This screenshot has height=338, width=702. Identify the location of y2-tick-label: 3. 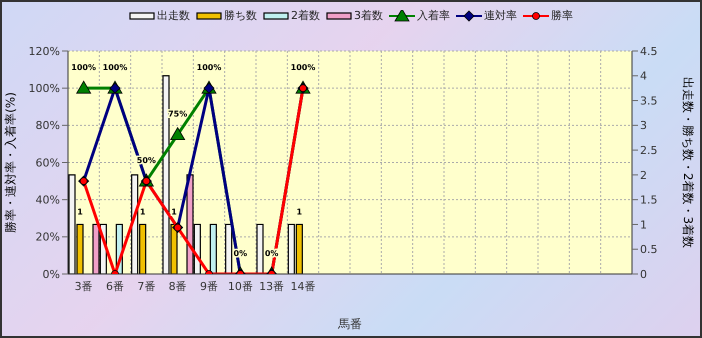
(643, 125).